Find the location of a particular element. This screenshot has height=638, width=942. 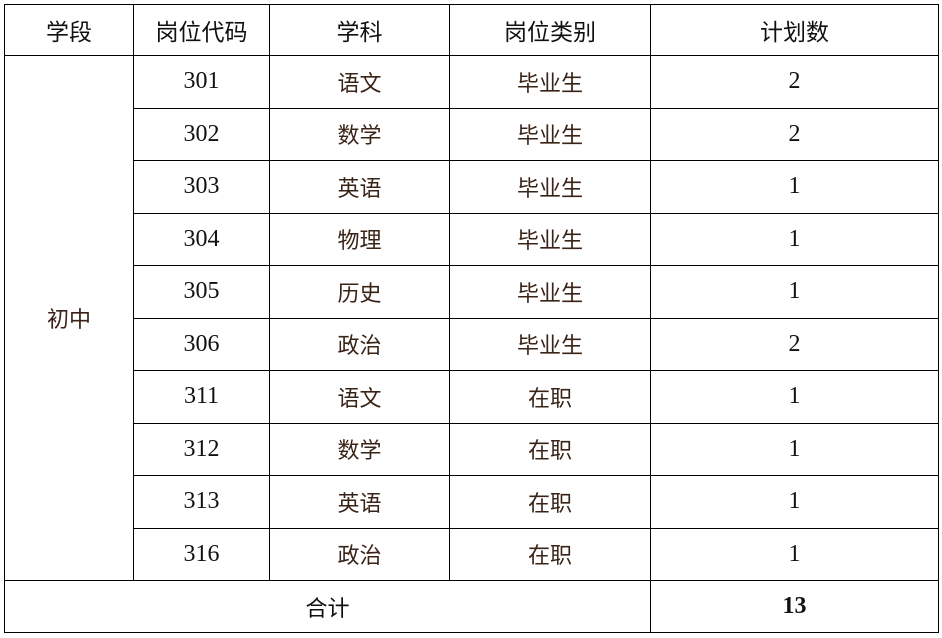

table-row: 303 英语 毕业生 1 is located at coordinates (472, 187).